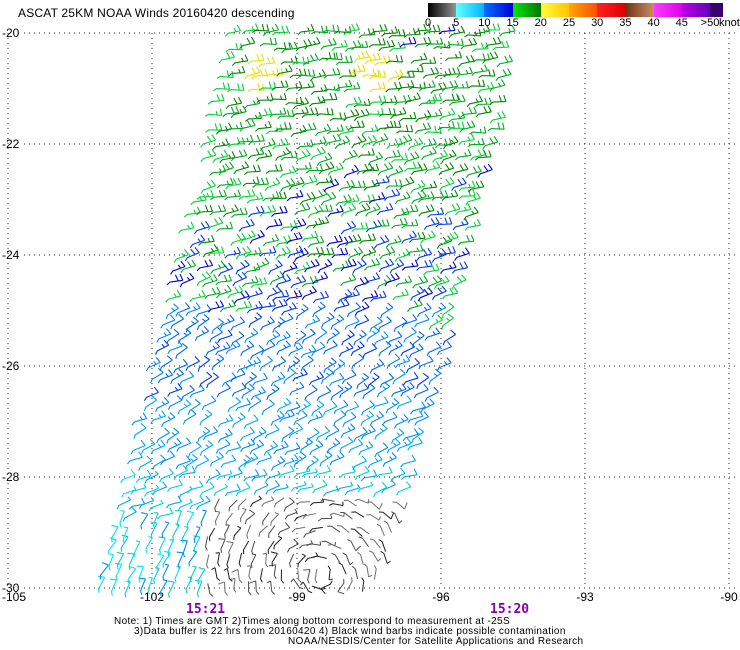 The width and height of the screenshot is (740, 650). I want to click on colorbar-tick-15: 15, so click(512, 23).